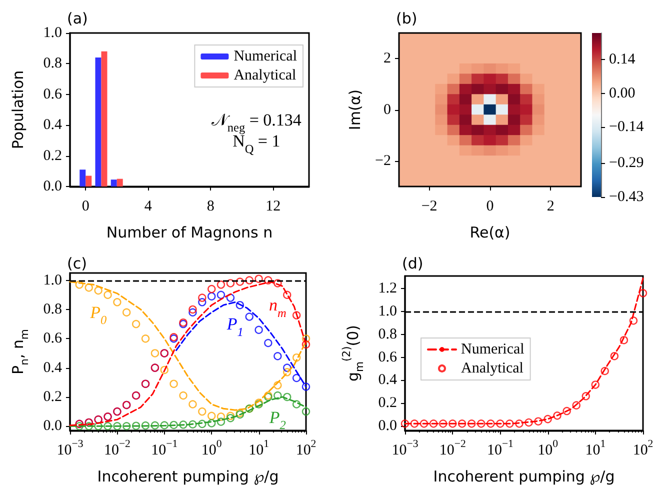 The height and width of the screenshot is (489, 662). Describe the element at coordinates (387, 58) in the screenshot. I see `y-tick-label: 2` at that location.